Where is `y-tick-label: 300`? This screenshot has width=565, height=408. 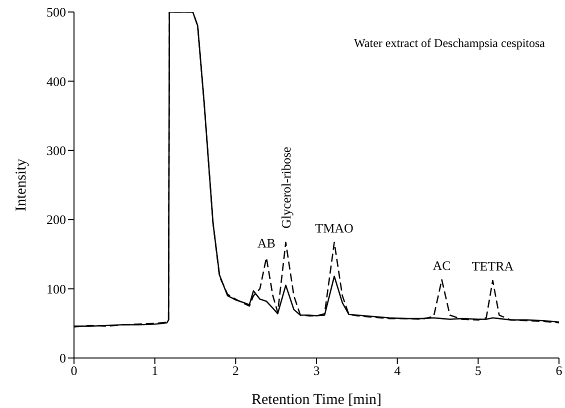
y-tick-label: 300 is located at coordinates (56, 150).